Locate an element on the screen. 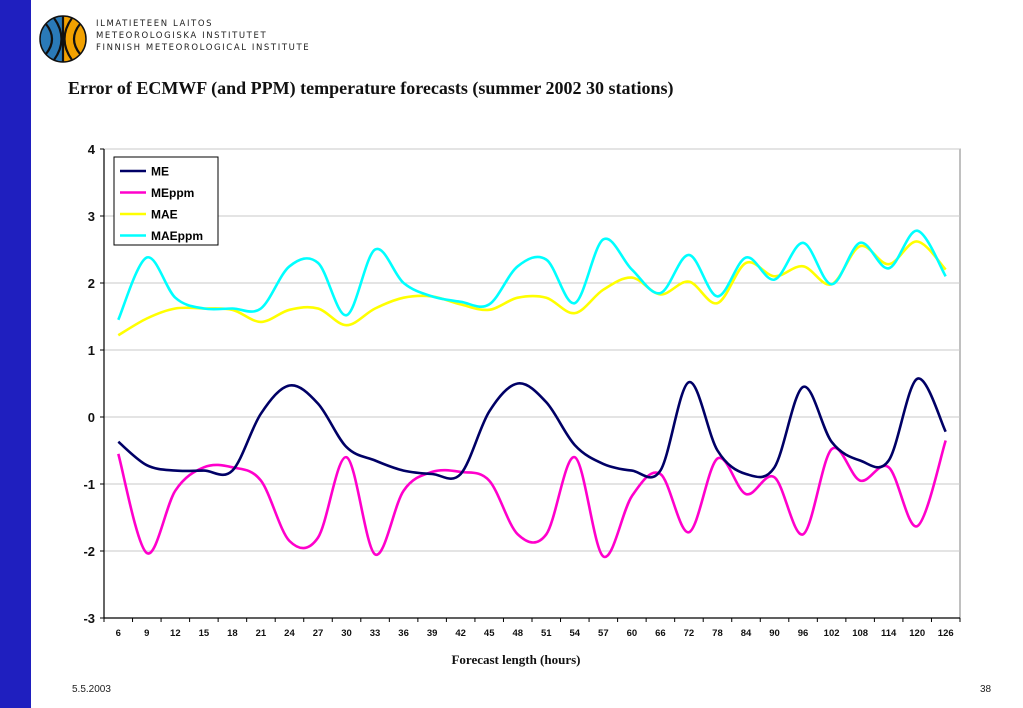  x-tick-label: 24 is located at coordinates (289, 633).